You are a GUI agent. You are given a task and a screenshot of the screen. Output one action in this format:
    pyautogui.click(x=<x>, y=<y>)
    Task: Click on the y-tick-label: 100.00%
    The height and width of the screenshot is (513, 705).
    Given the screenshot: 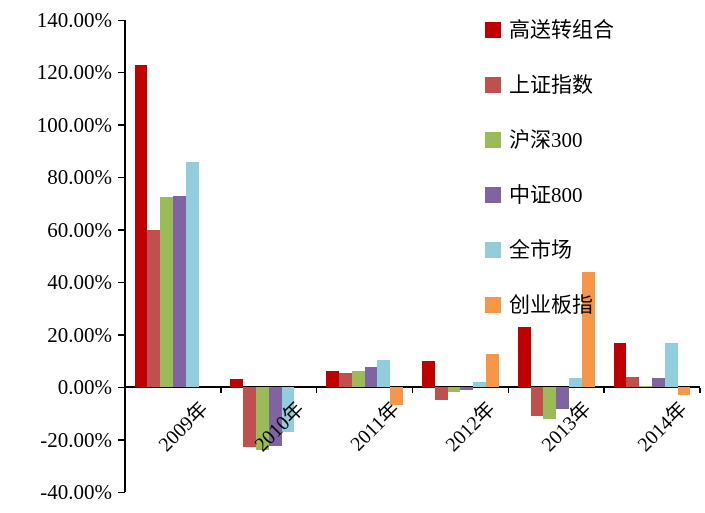 What is the action you would take?
    pyautogui.click(x=74, y=124)
    